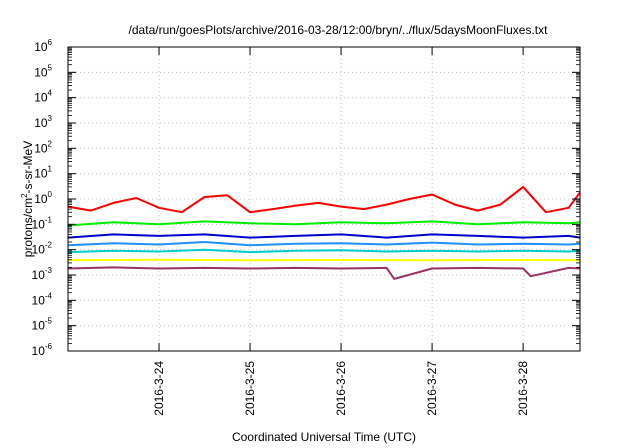 Image resolution: width=640 pixels, height=448 pixels. Describe the element at coordinates (250, 388) in the screenshot. I see `x-tick-label: 2016-3-25` at that location.